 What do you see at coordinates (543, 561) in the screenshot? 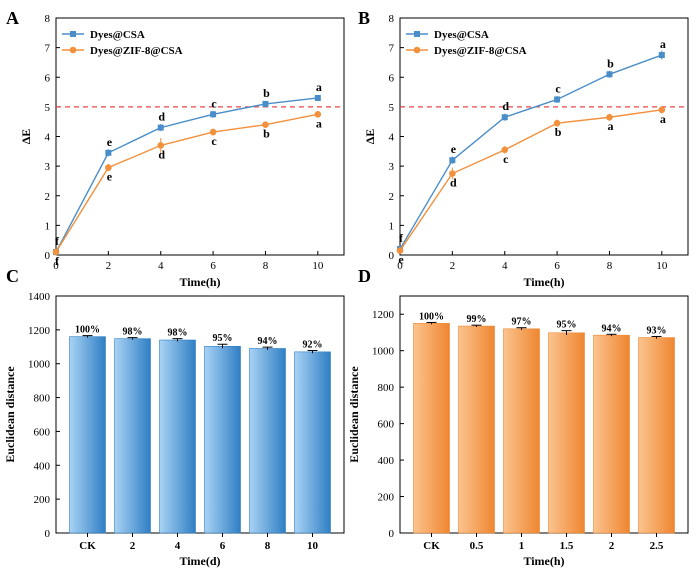
I see `x-axis-label: Time(h)` at bounding box center [543, 561].